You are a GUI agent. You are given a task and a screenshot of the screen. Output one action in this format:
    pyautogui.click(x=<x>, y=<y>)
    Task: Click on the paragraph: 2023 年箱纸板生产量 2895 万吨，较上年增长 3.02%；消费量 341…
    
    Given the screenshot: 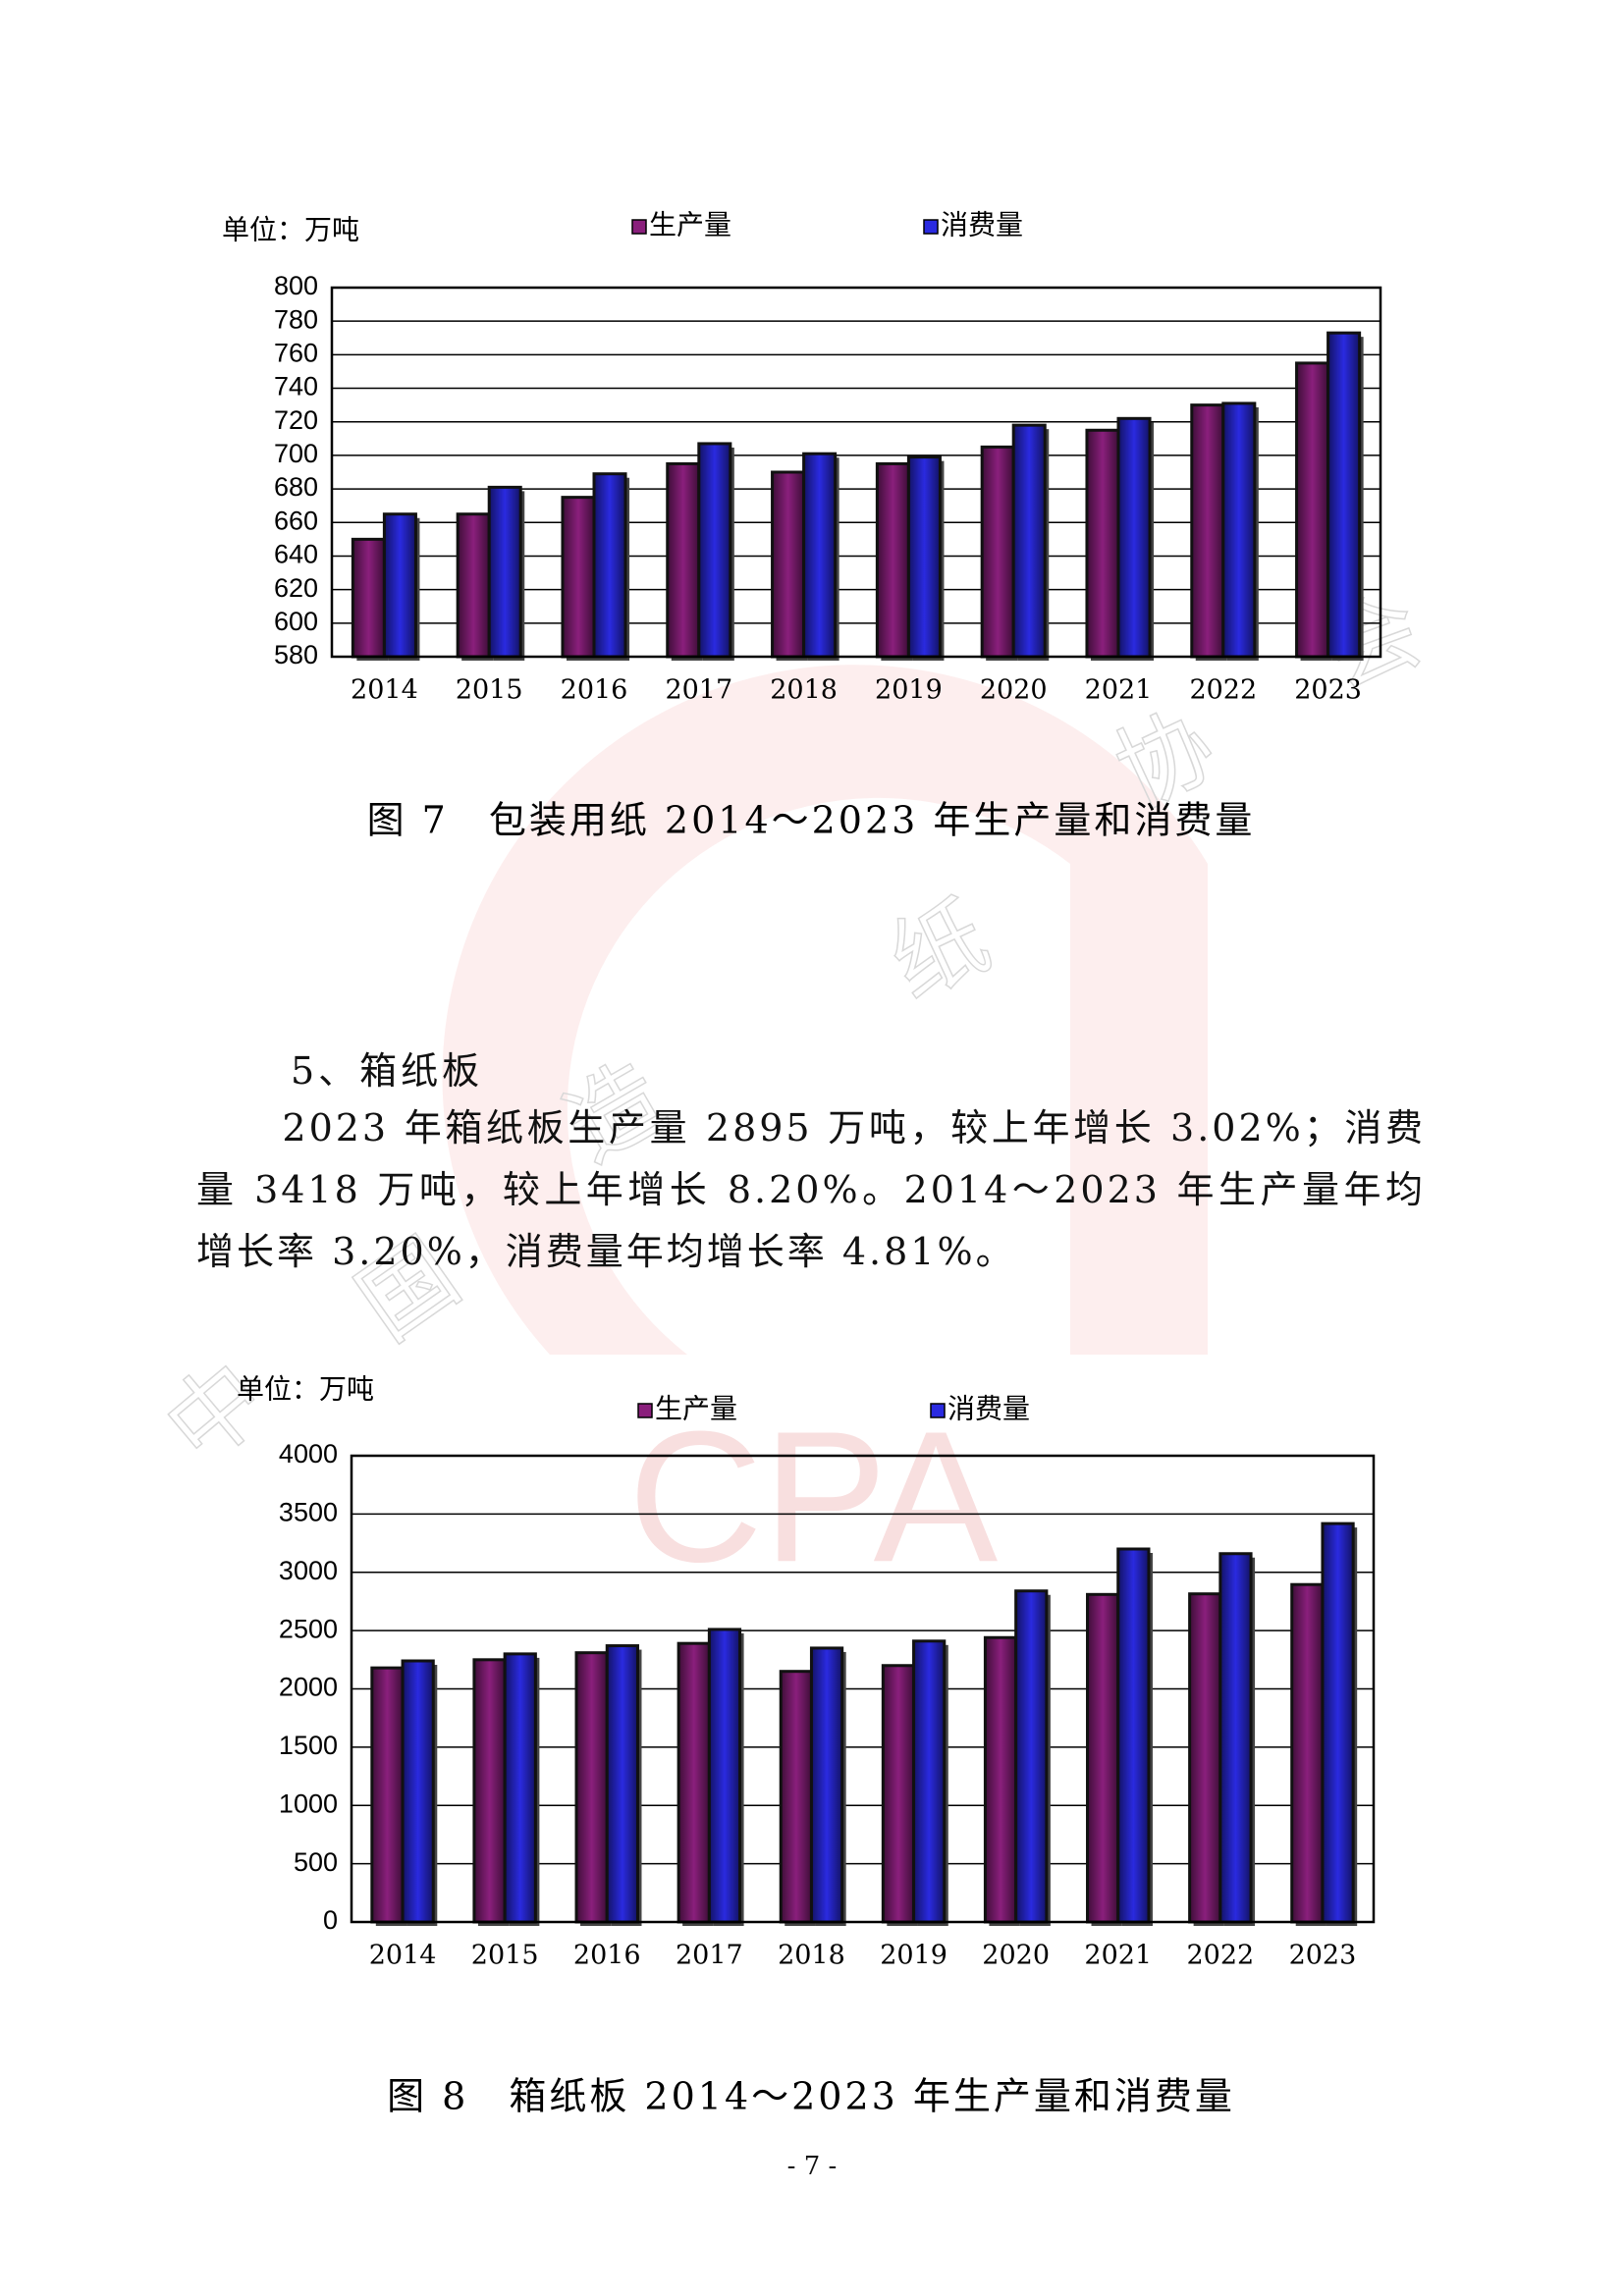 What is the action you would take?
    pyautogui.click(x=811, y=1189)
    